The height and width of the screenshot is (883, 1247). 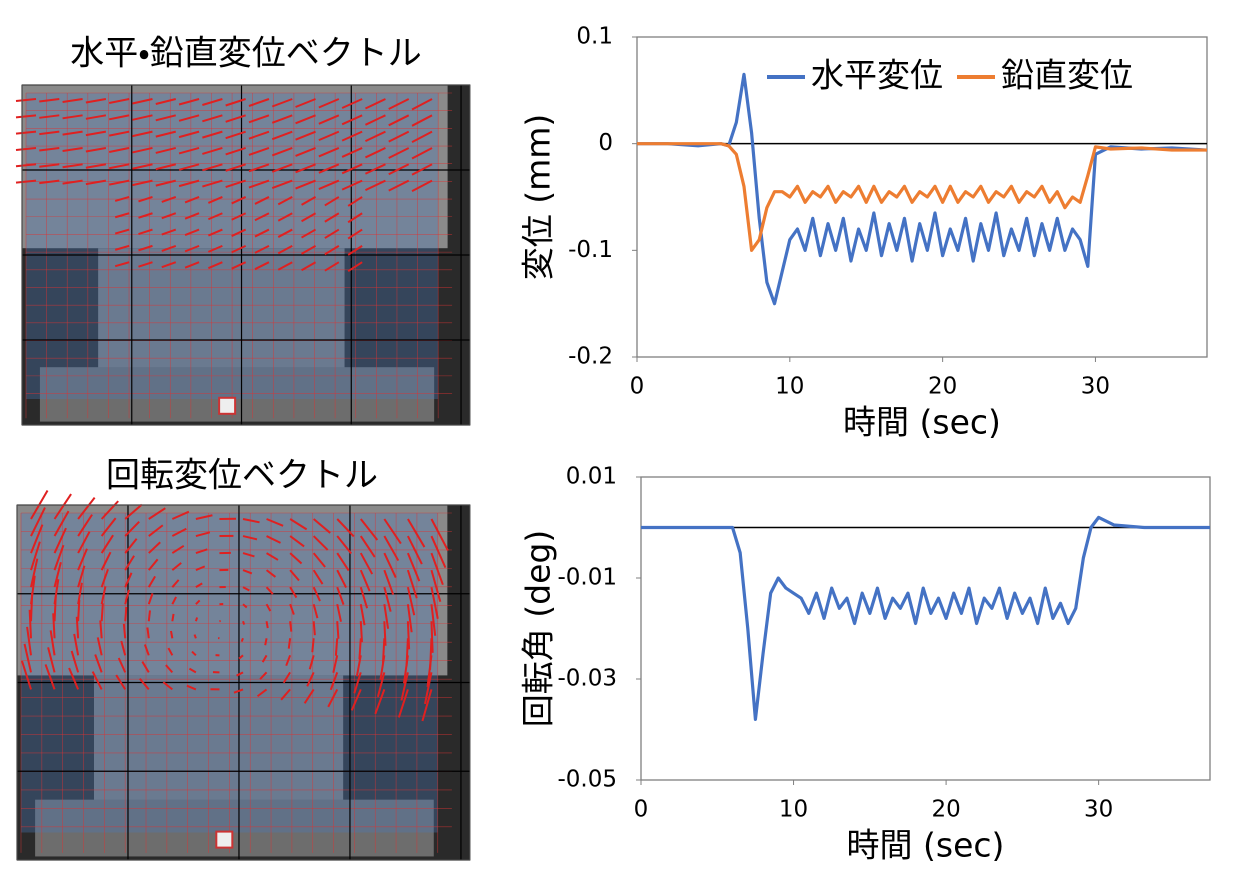 What do you see at coordinates (945, 810) in the screenshot?
I see `x-tick-label: 20` at bounding box center [945, 810].